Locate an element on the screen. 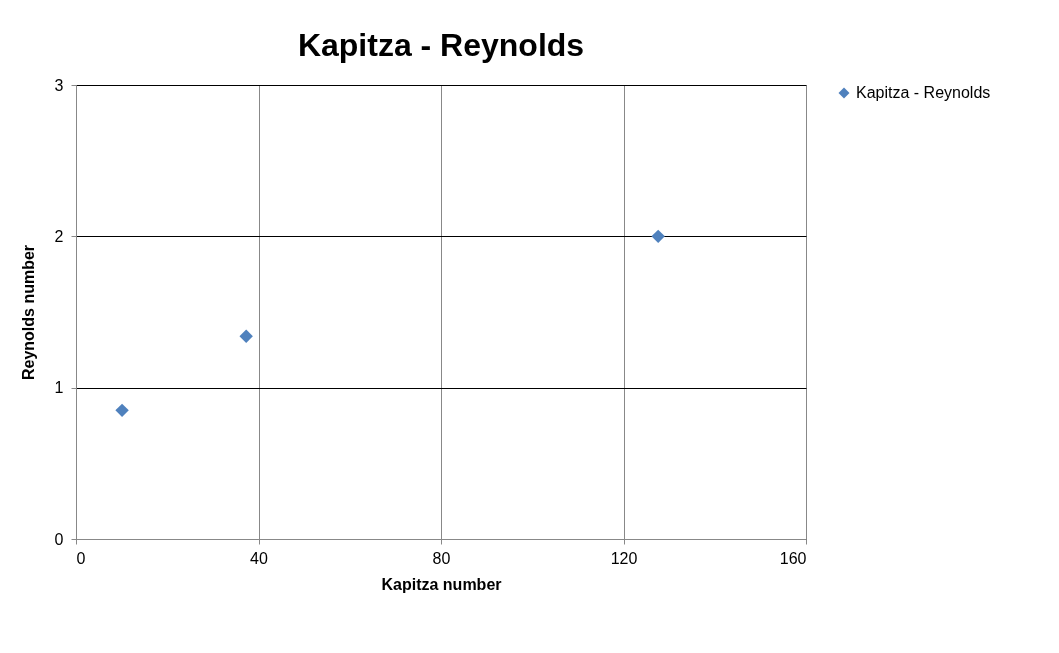  x-tick-label: 0 is located at coordinates (81, 558).